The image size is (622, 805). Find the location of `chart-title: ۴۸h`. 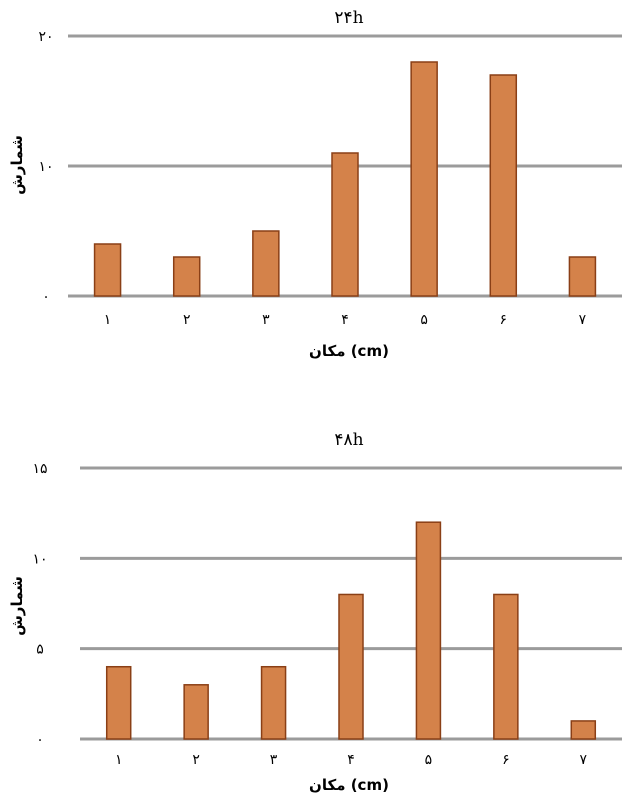

chart-title: ۴۸h is located at coordinates (348, 440).